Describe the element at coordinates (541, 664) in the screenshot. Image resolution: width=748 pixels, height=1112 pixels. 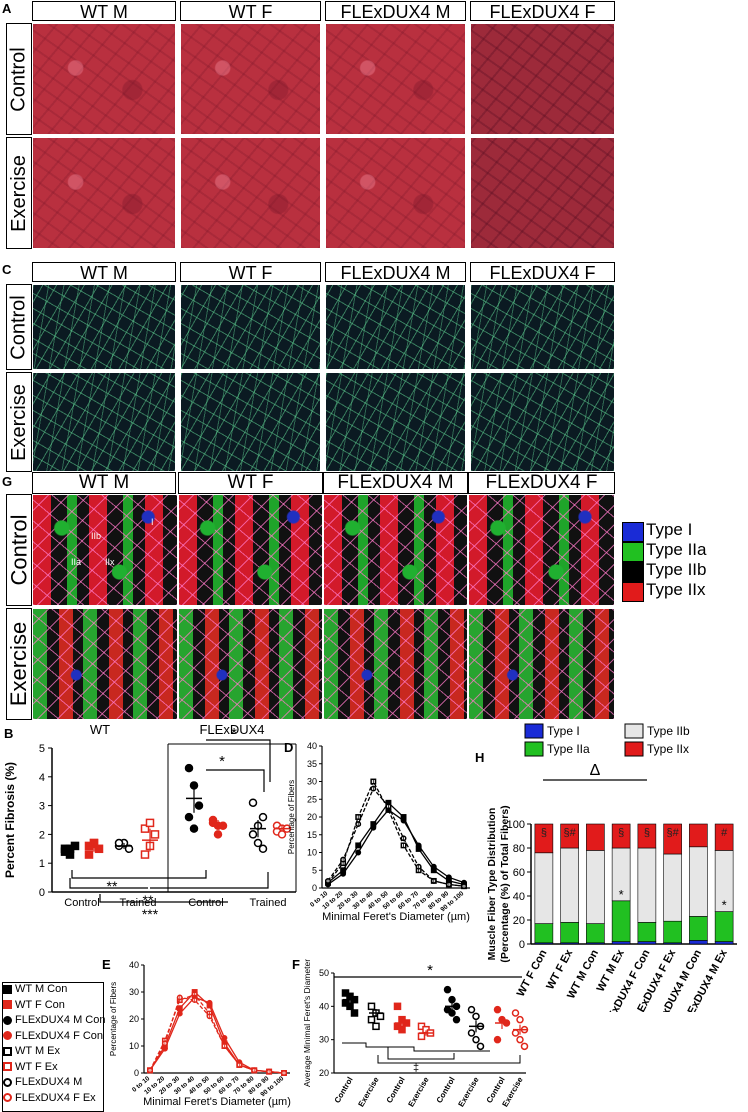
I see `fibertype-image-flexf-exercise` at that location.